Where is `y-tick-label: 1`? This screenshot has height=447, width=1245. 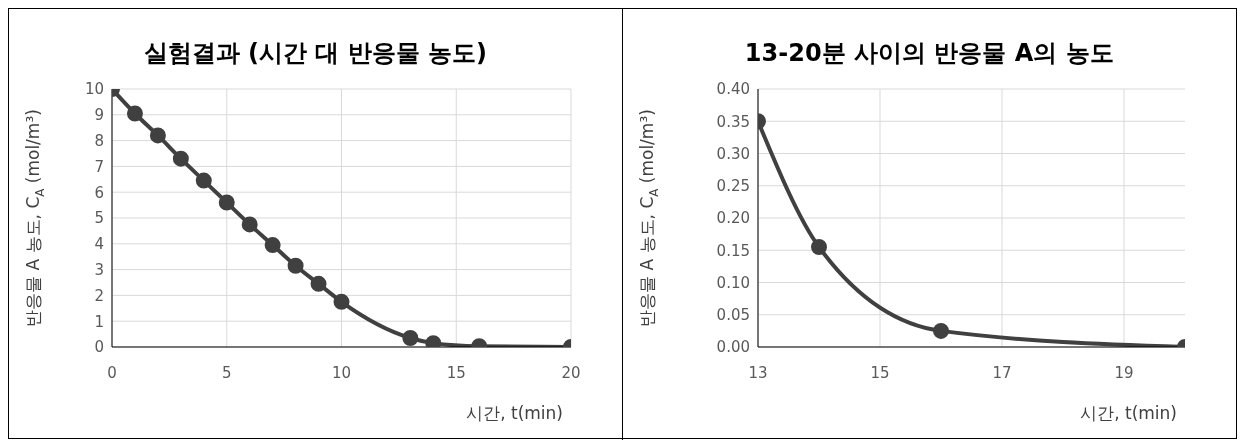 y-tick-label: 1 is located at coordinates (99, 321).